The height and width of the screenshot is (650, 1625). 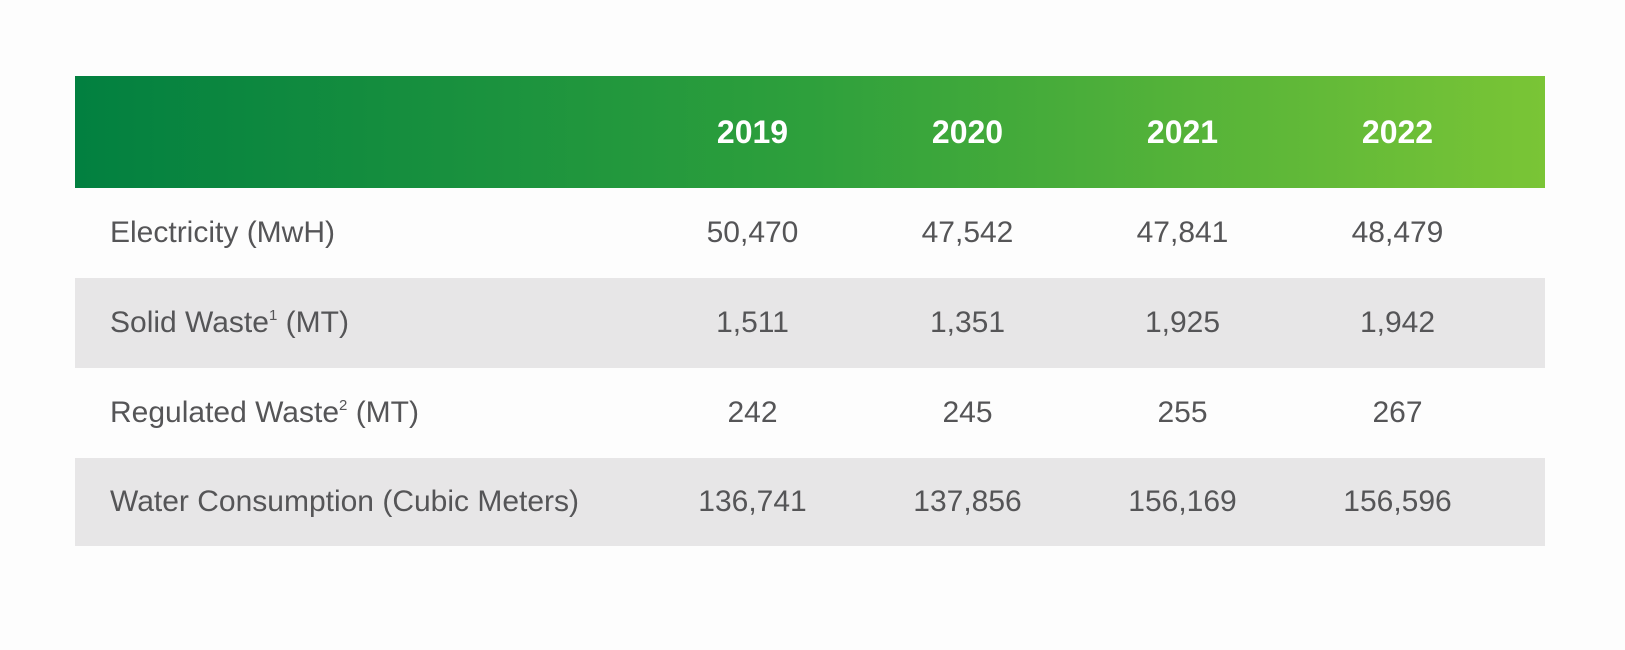 What do you see at coordinates (967, 501) in the screenshot?
I see `table-cell: 137,856` at bounding box center [967, 501].